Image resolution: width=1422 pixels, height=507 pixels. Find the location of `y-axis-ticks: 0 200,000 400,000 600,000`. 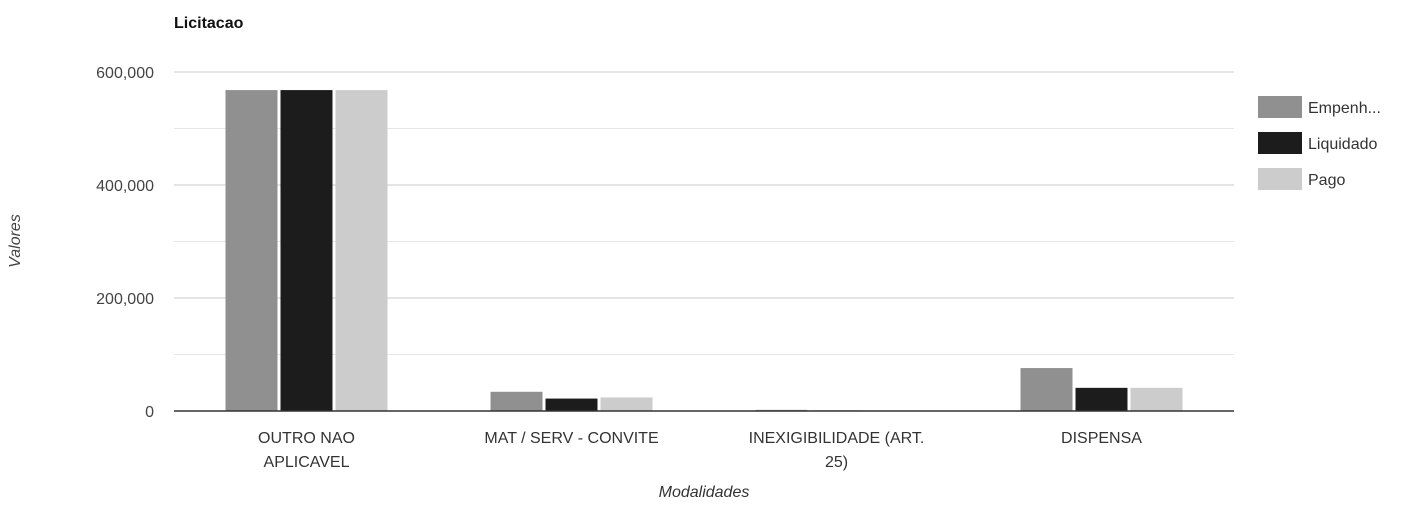

y-axis-ticks: 0 200,000 400,000 600,000 is located at coordinates (125, 243).